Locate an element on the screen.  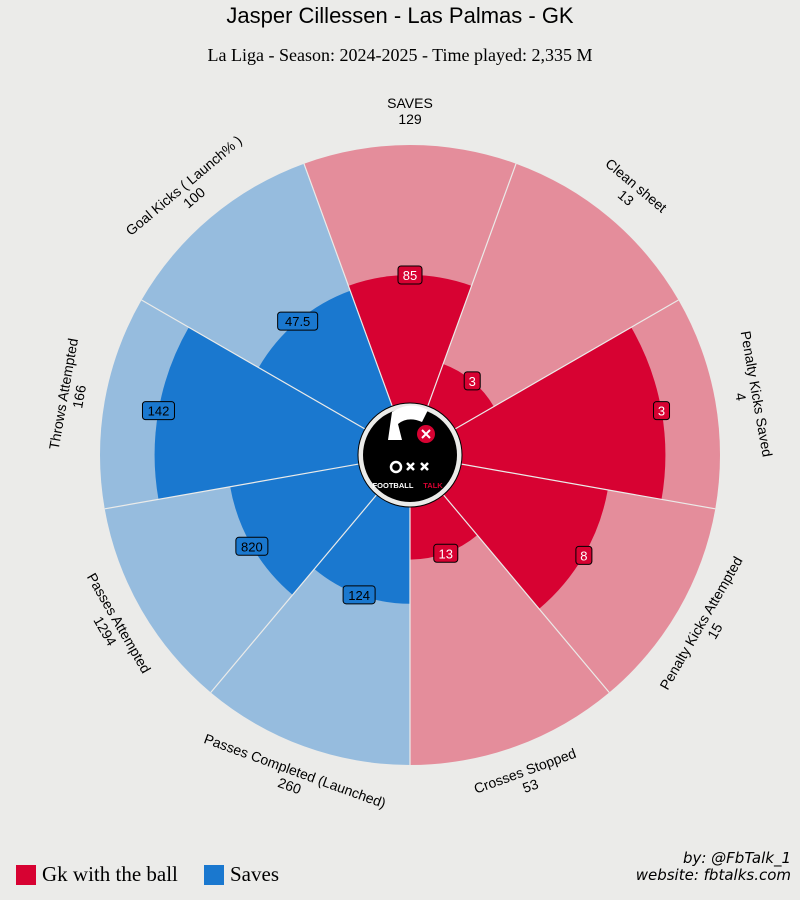
category-max: 4 is located at coordinates (740, 396).